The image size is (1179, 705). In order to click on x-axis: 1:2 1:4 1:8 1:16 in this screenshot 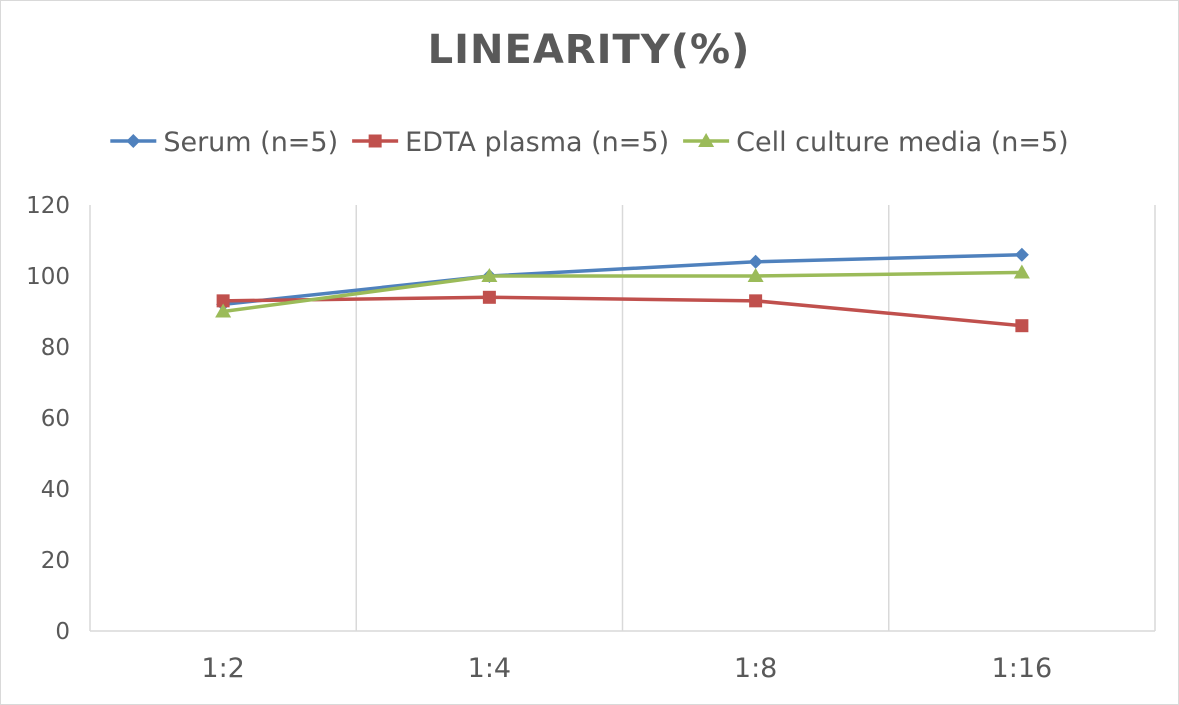, I will do `click(626, 668)`.